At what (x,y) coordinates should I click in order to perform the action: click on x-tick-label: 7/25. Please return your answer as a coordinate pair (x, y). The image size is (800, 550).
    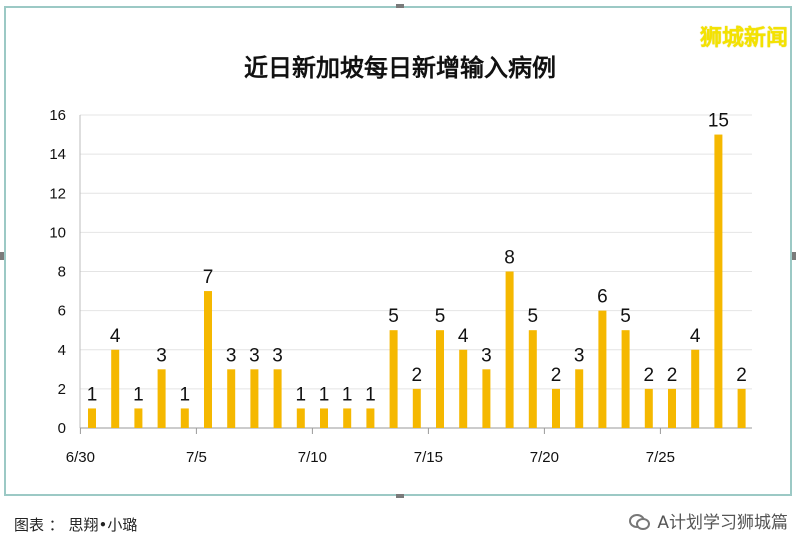
    Looking at the image, I should click on (660, 457).